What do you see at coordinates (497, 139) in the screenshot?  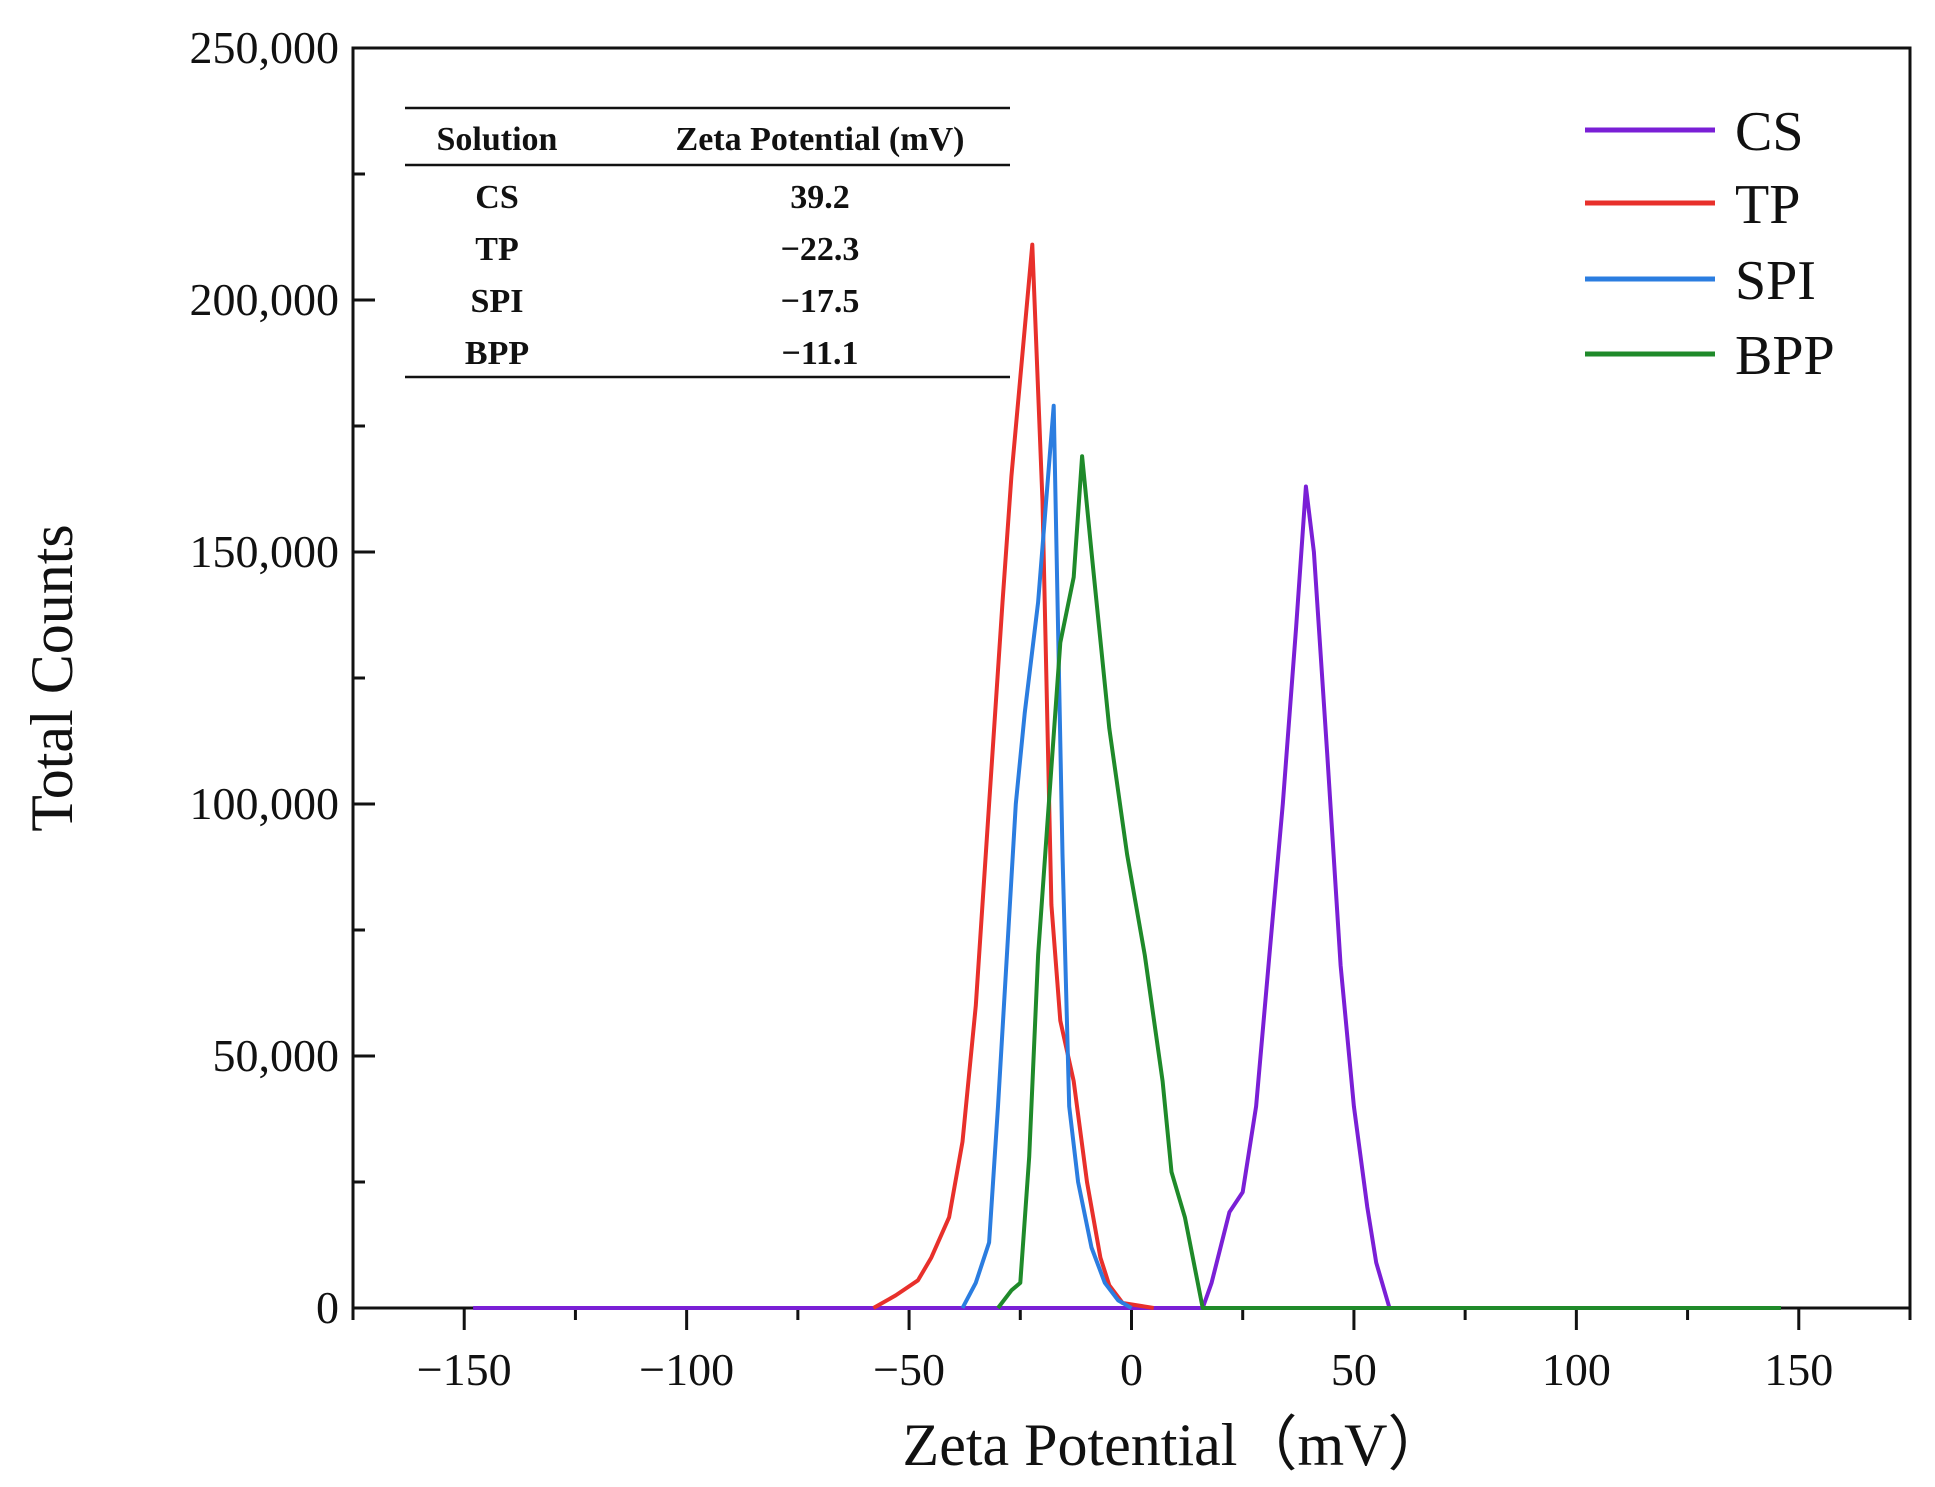 I see `table-header-solution: Solution` at bounding box center [497, 139].